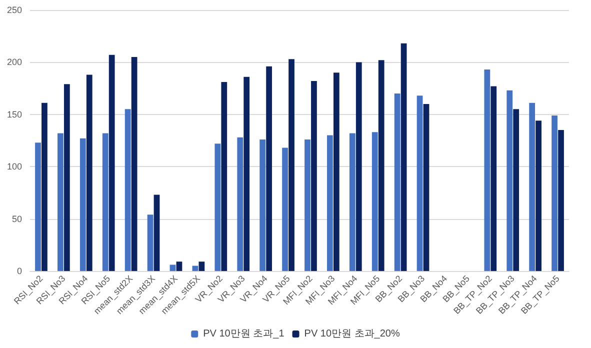 The width and height of the screenshot is (591, 348). I want to click on y-tick-label: 0, so click(19, 271).